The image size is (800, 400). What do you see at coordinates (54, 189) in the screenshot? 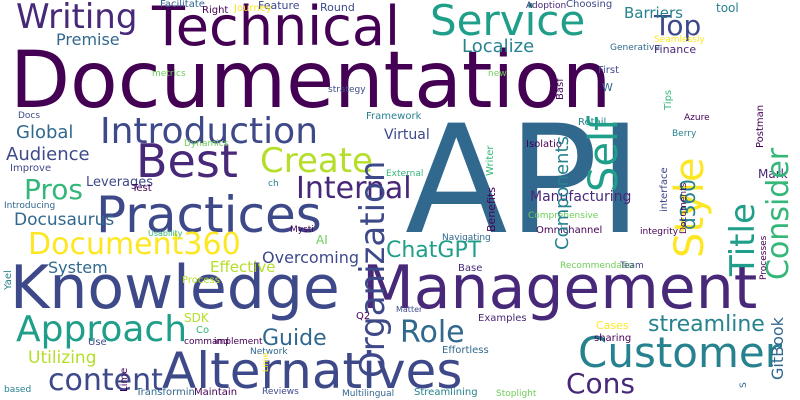
I see `word-top: Pros` at bounding box center [54, 189].